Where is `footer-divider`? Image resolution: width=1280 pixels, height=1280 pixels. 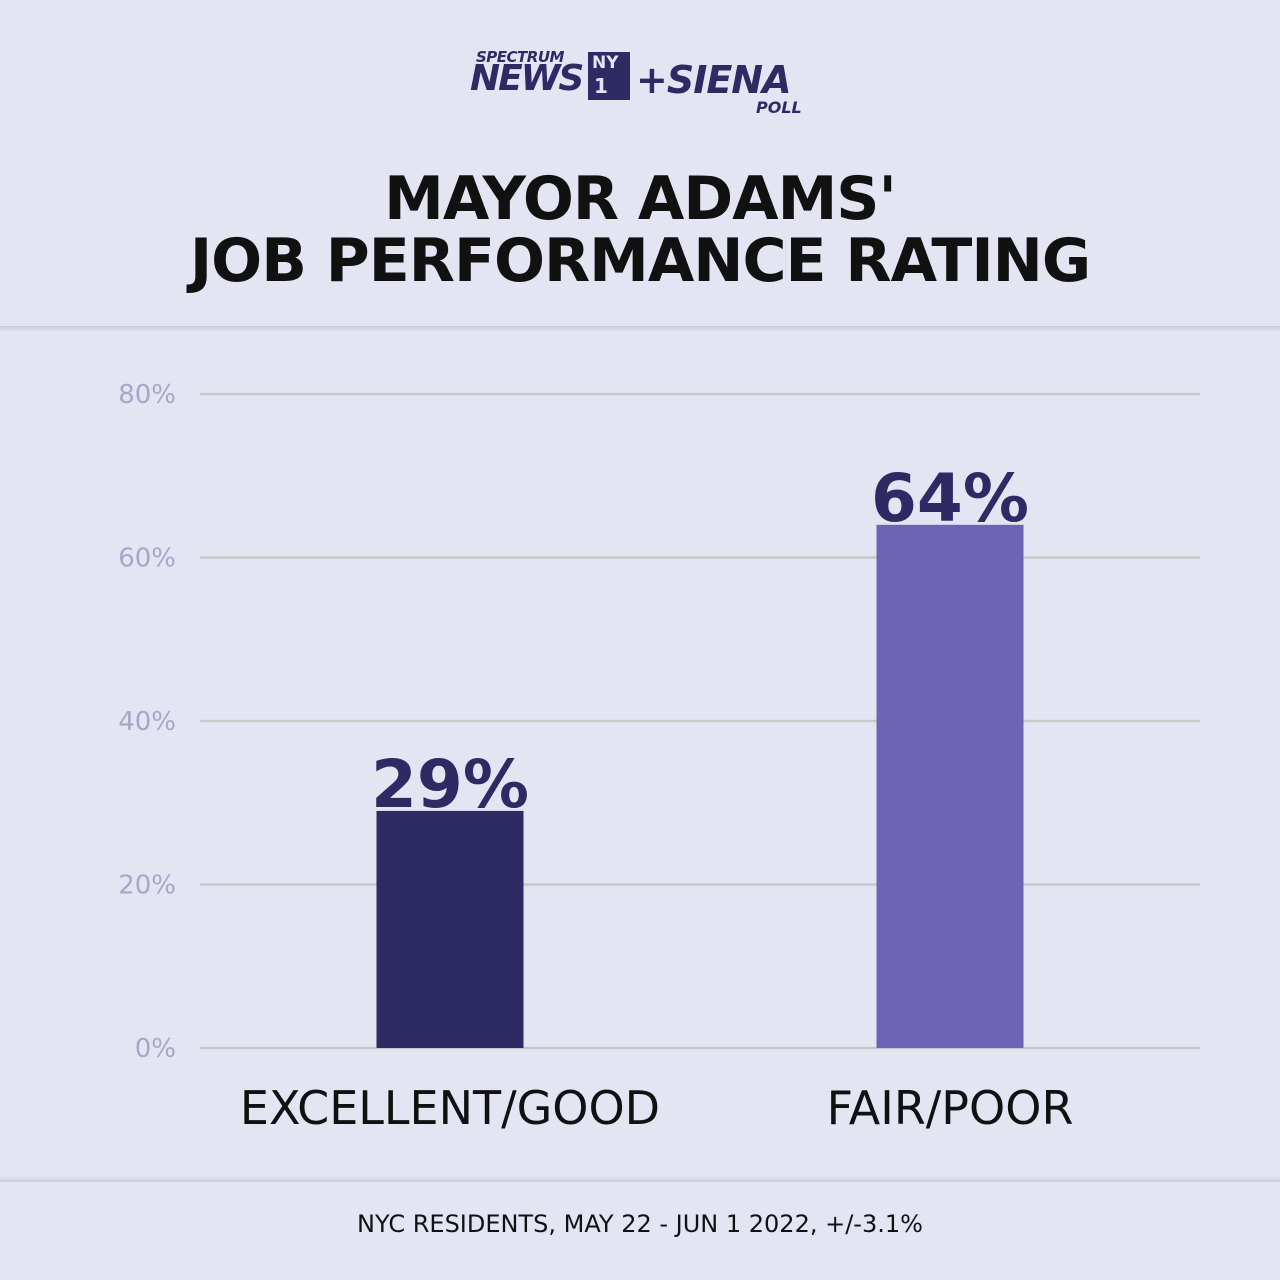 footer-divider is located at coordinates (640, 1179).